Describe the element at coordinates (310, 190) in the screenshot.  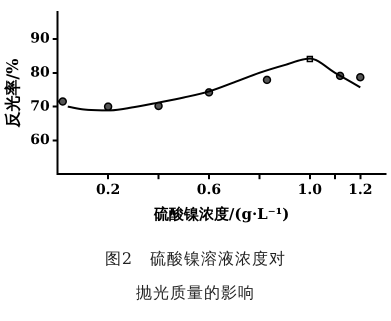
I see `x-tick-label: 1.0` at that location.